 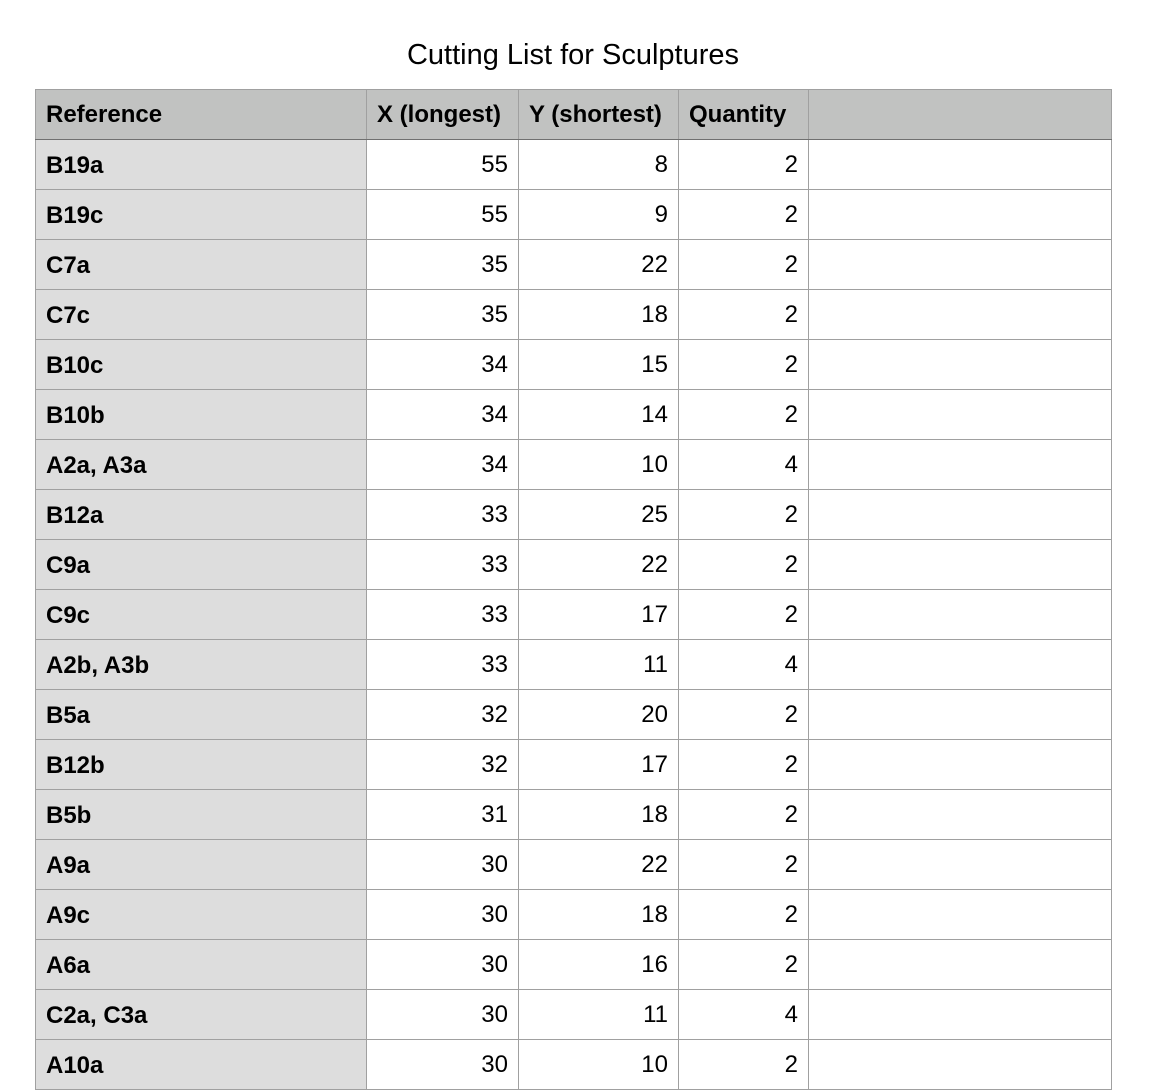 I want to click on sheet-title: Cutting List for Sculptures, so click(x=573, y=55).